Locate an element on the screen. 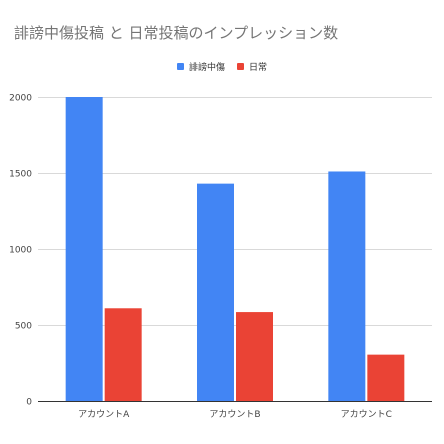  chart-title: 誹謗中傷投稿 と 日常投稿のインプレッション数 is located at coordinates (176, 33).